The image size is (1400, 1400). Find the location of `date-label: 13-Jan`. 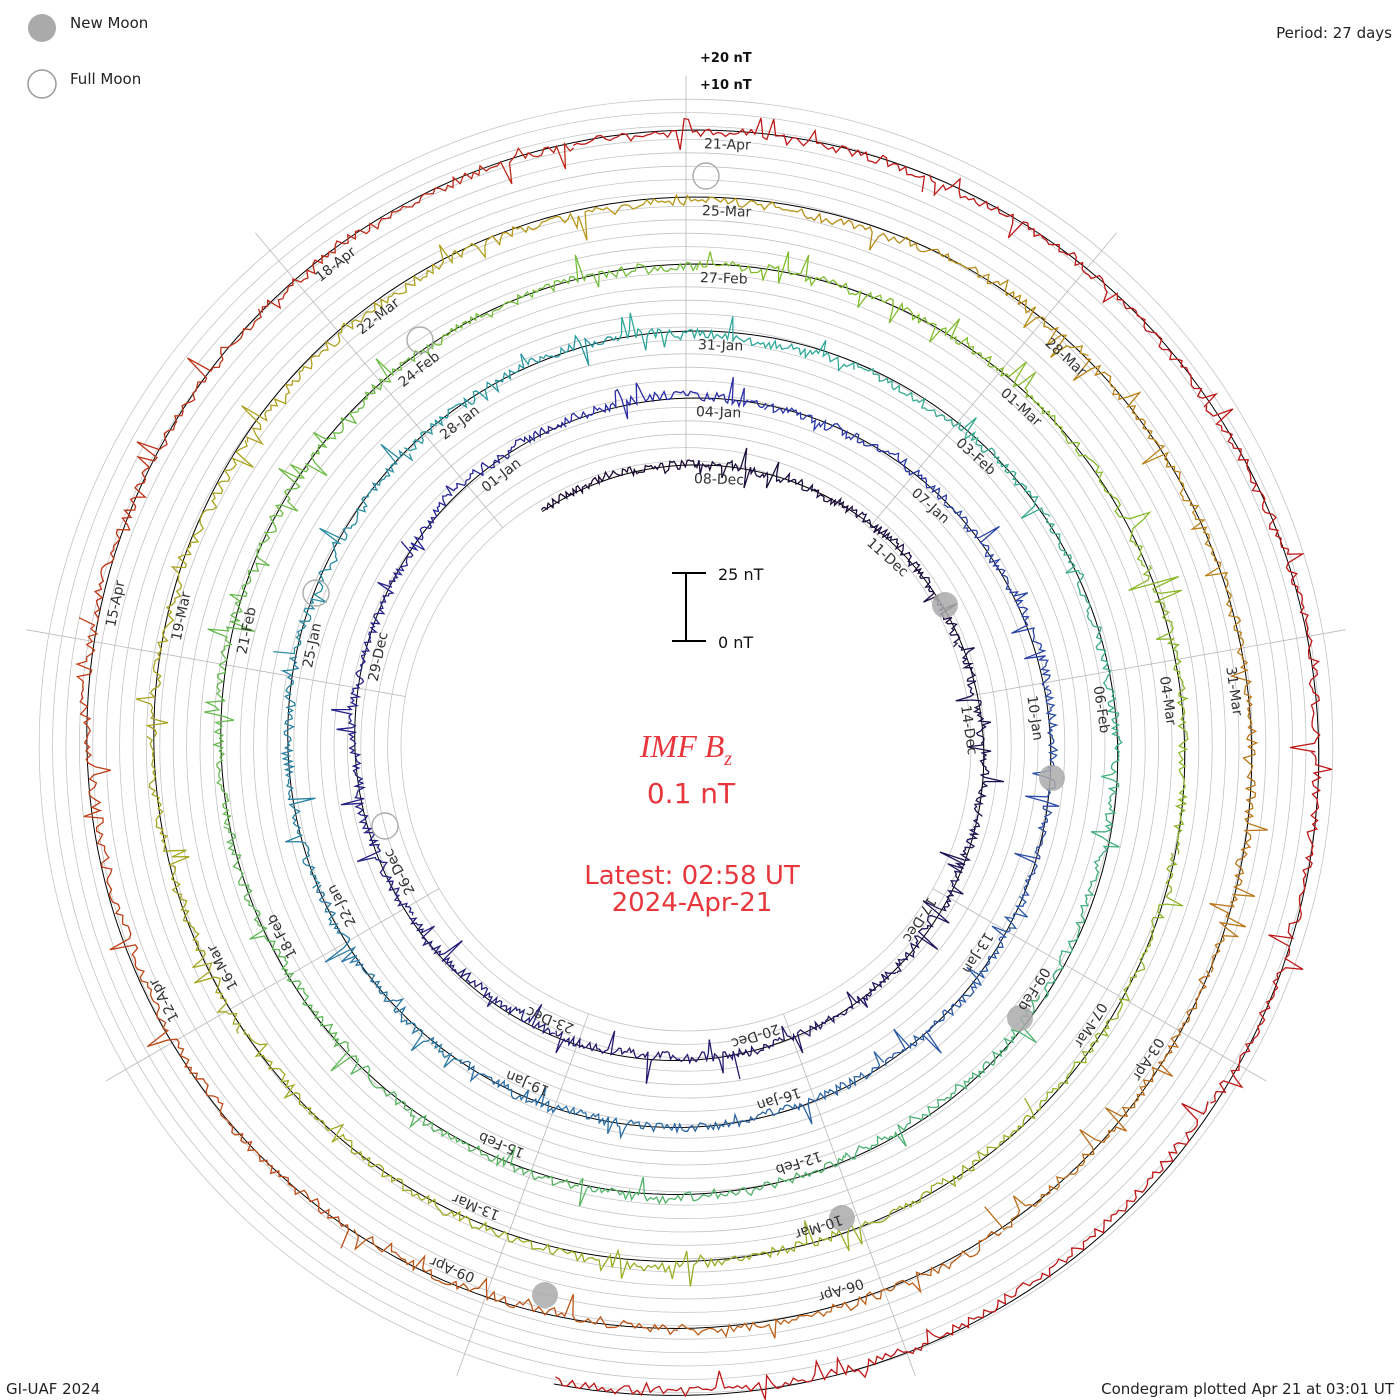

date-label: 13-Jan is located at coordinates (977, 952).